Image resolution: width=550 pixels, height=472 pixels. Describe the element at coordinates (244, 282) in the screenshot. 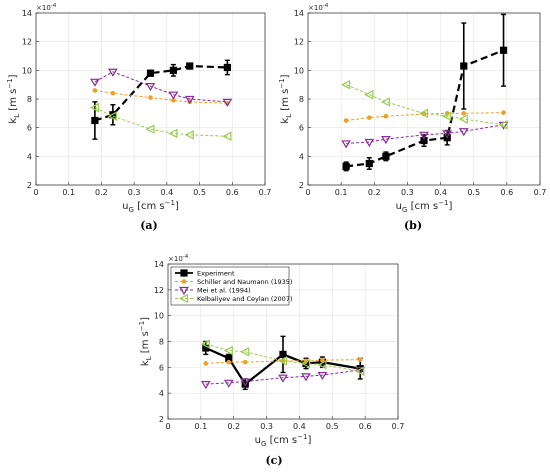

I see `legend-label-schiller: Schiller and Naumann (1935)` at that location.